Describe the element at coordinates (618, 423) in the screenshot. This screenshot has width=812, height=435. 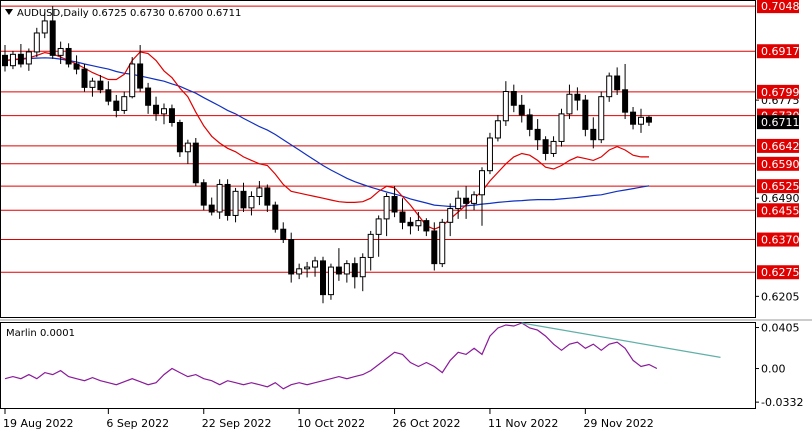
I see `time-tick-label: 29 Nov 2022` at that location.